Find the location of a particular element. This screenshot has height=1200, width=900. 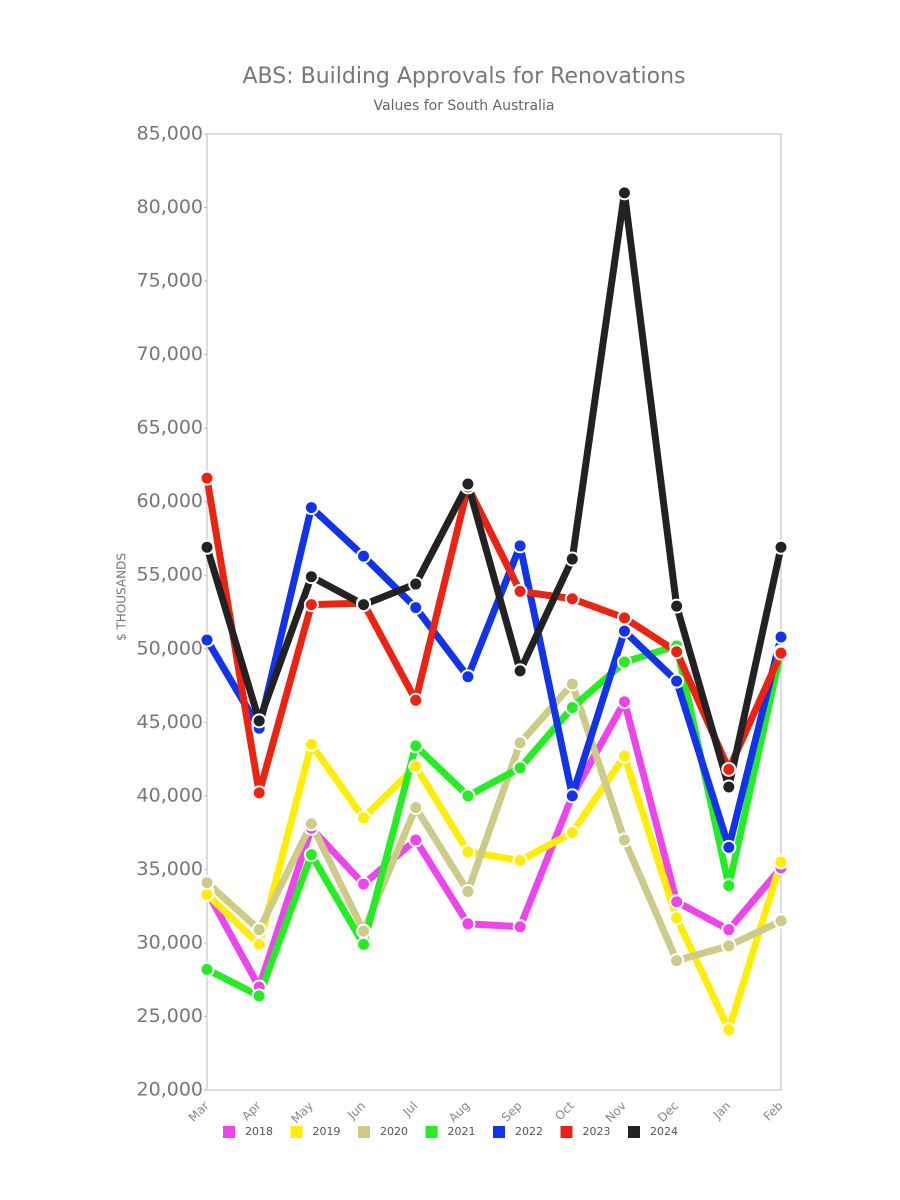

y-axis-label: $ THOUSANDS is located at coordinates (122, 597).